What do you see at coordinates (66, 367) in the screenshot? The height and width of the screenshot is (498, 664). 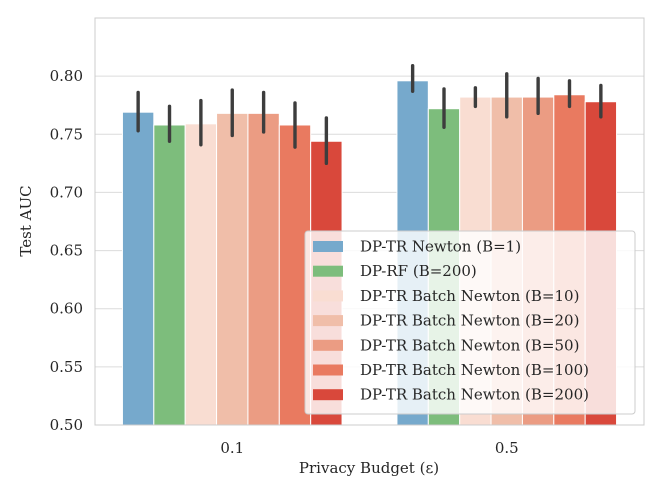 I see `y-tick-label: 0.55` at bounding box center [66, 367].